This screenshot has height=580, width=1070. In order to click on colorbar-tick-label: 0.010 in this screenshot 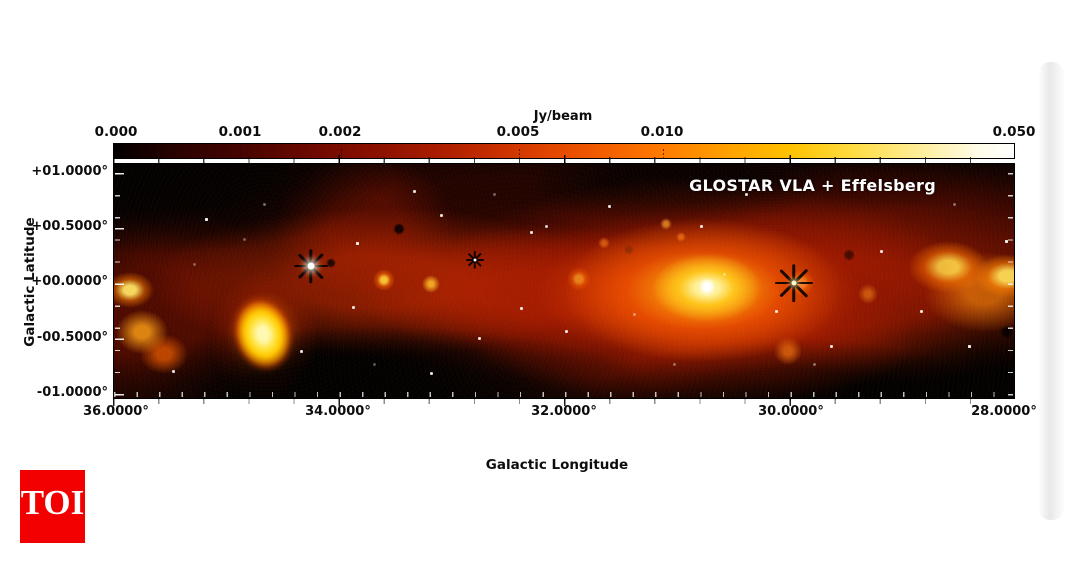, I will do `click(662, 132)`.